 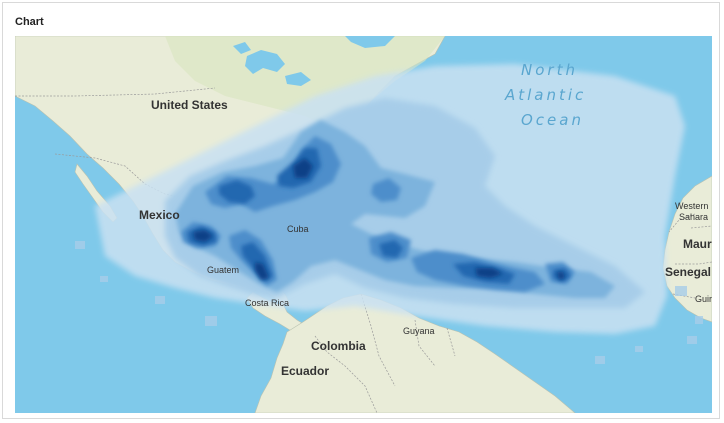 What do you see at coordinates (267, 303) in the screenshot?
I see `label-costa-rica: Costa Rica` at bounding box center [267, 303].